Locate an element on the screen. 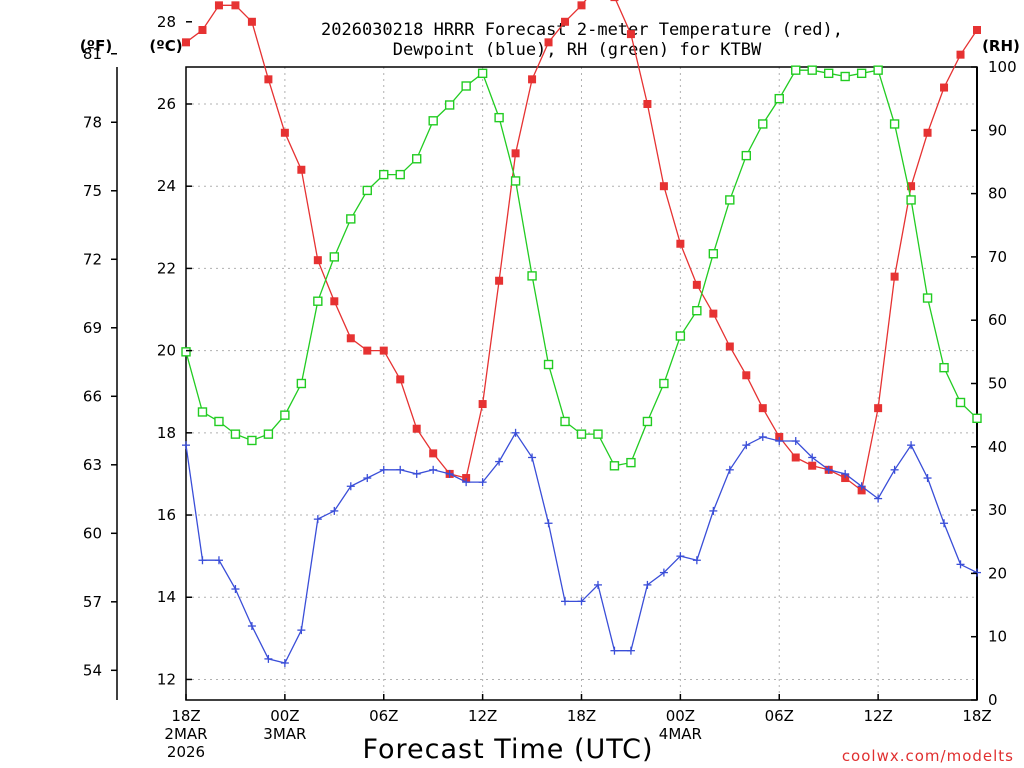  rh-tick-label: 50 is located at coordinates (997, 384).